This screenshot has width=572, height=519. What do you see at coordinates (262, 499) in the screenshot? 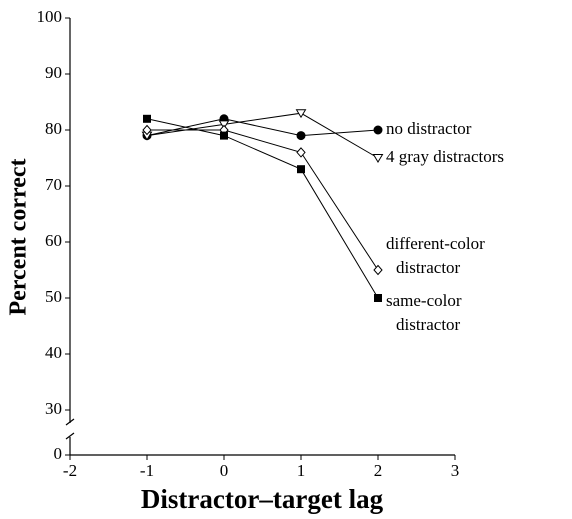
I see `x-axis-title: Distractor–target lag` at bounding box center [262, 499].